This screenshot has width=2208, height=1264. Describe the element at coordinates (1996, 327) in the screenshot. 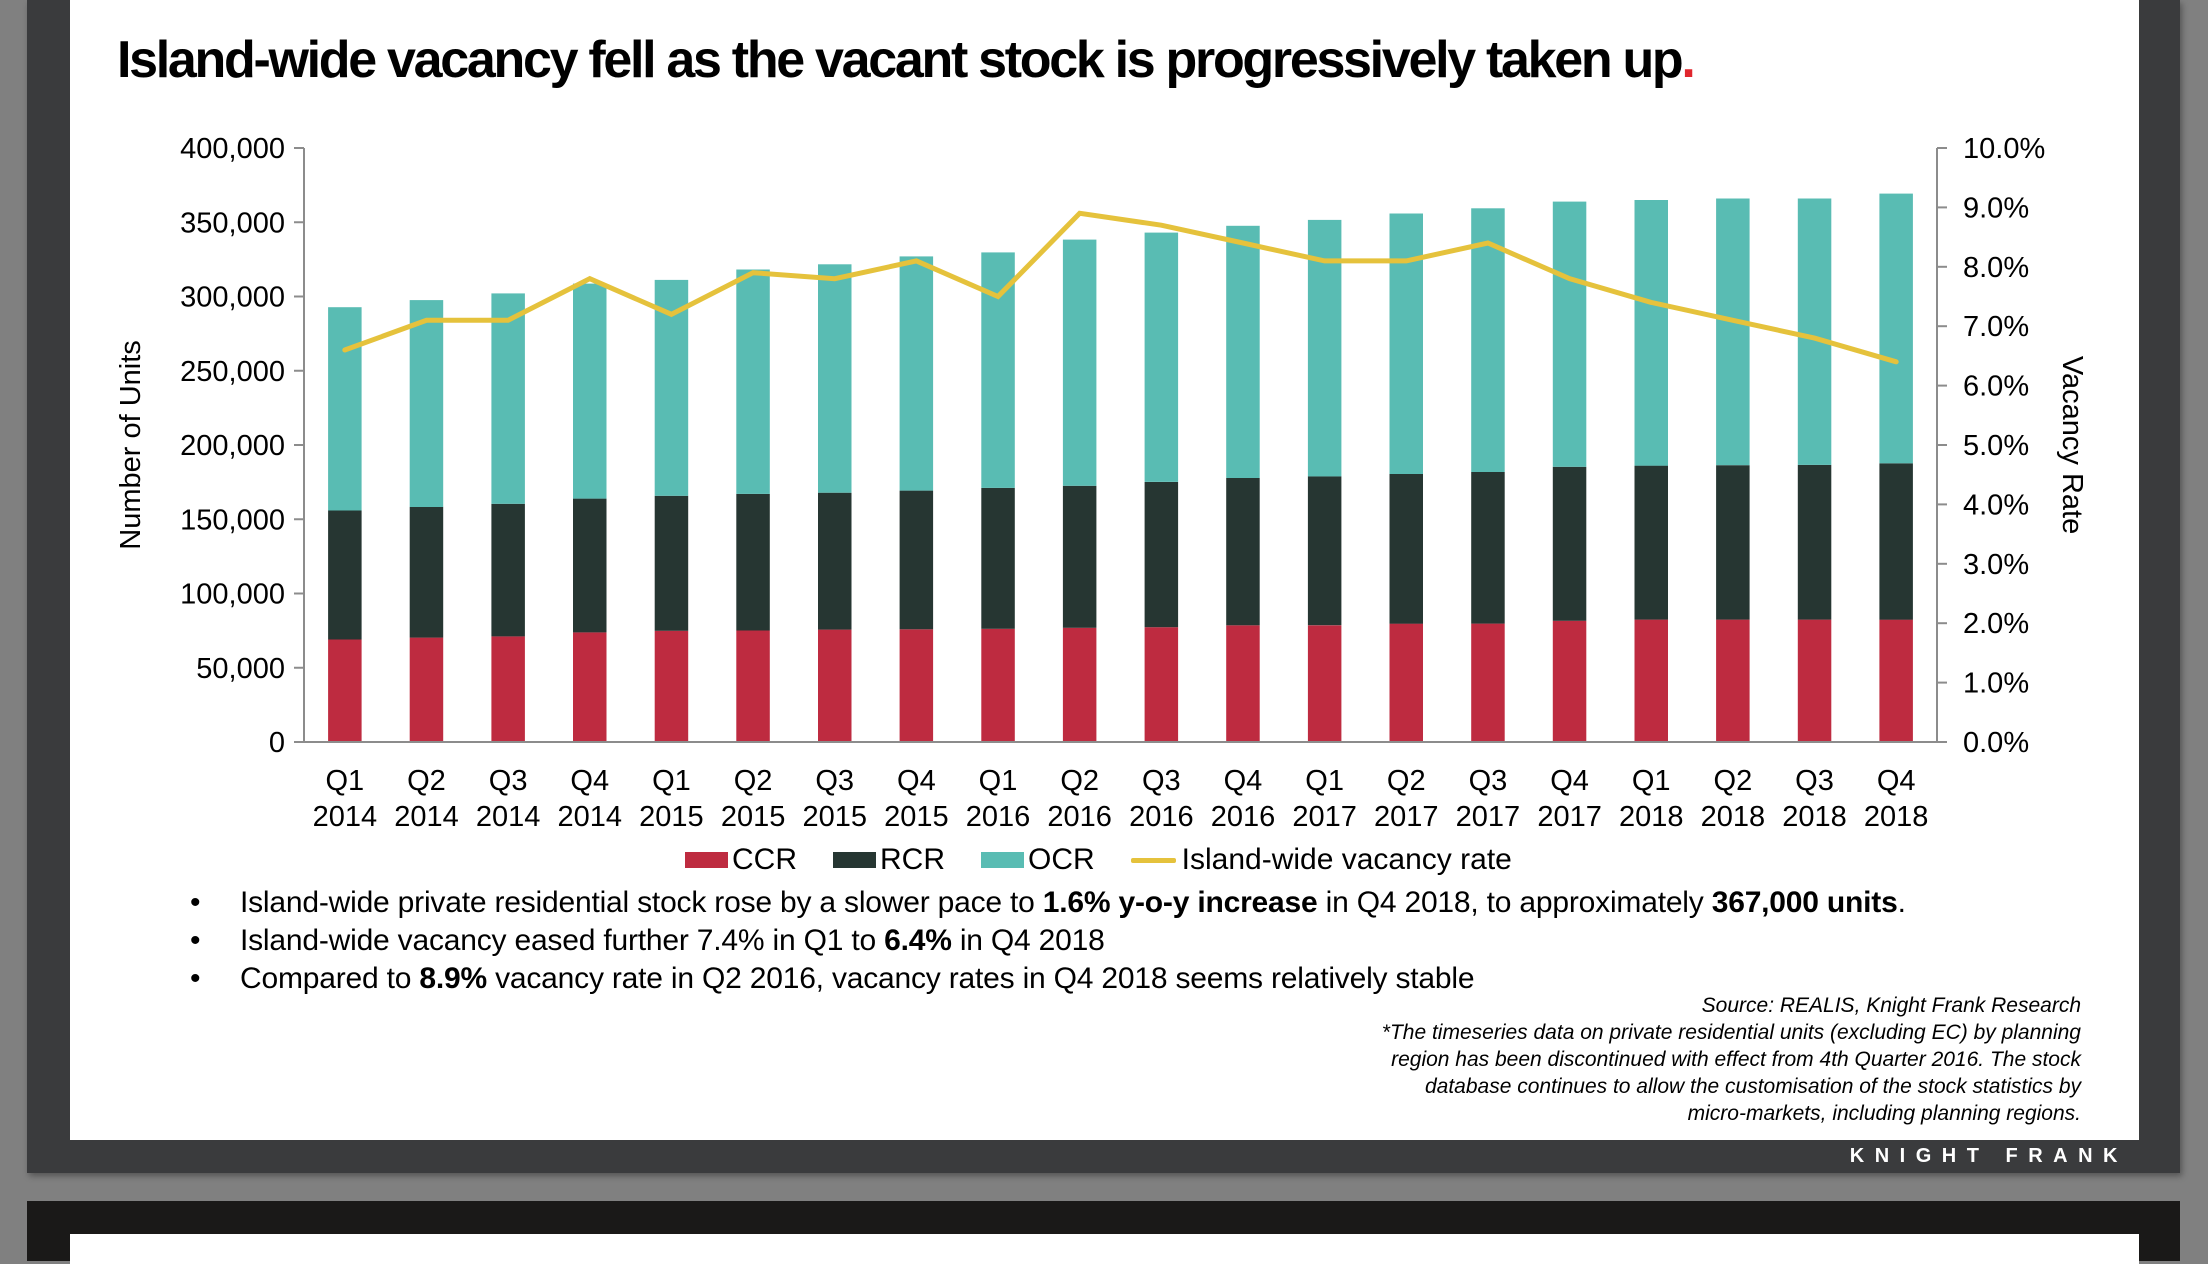

I see `y2-tick-label: 7.0%` at that location.